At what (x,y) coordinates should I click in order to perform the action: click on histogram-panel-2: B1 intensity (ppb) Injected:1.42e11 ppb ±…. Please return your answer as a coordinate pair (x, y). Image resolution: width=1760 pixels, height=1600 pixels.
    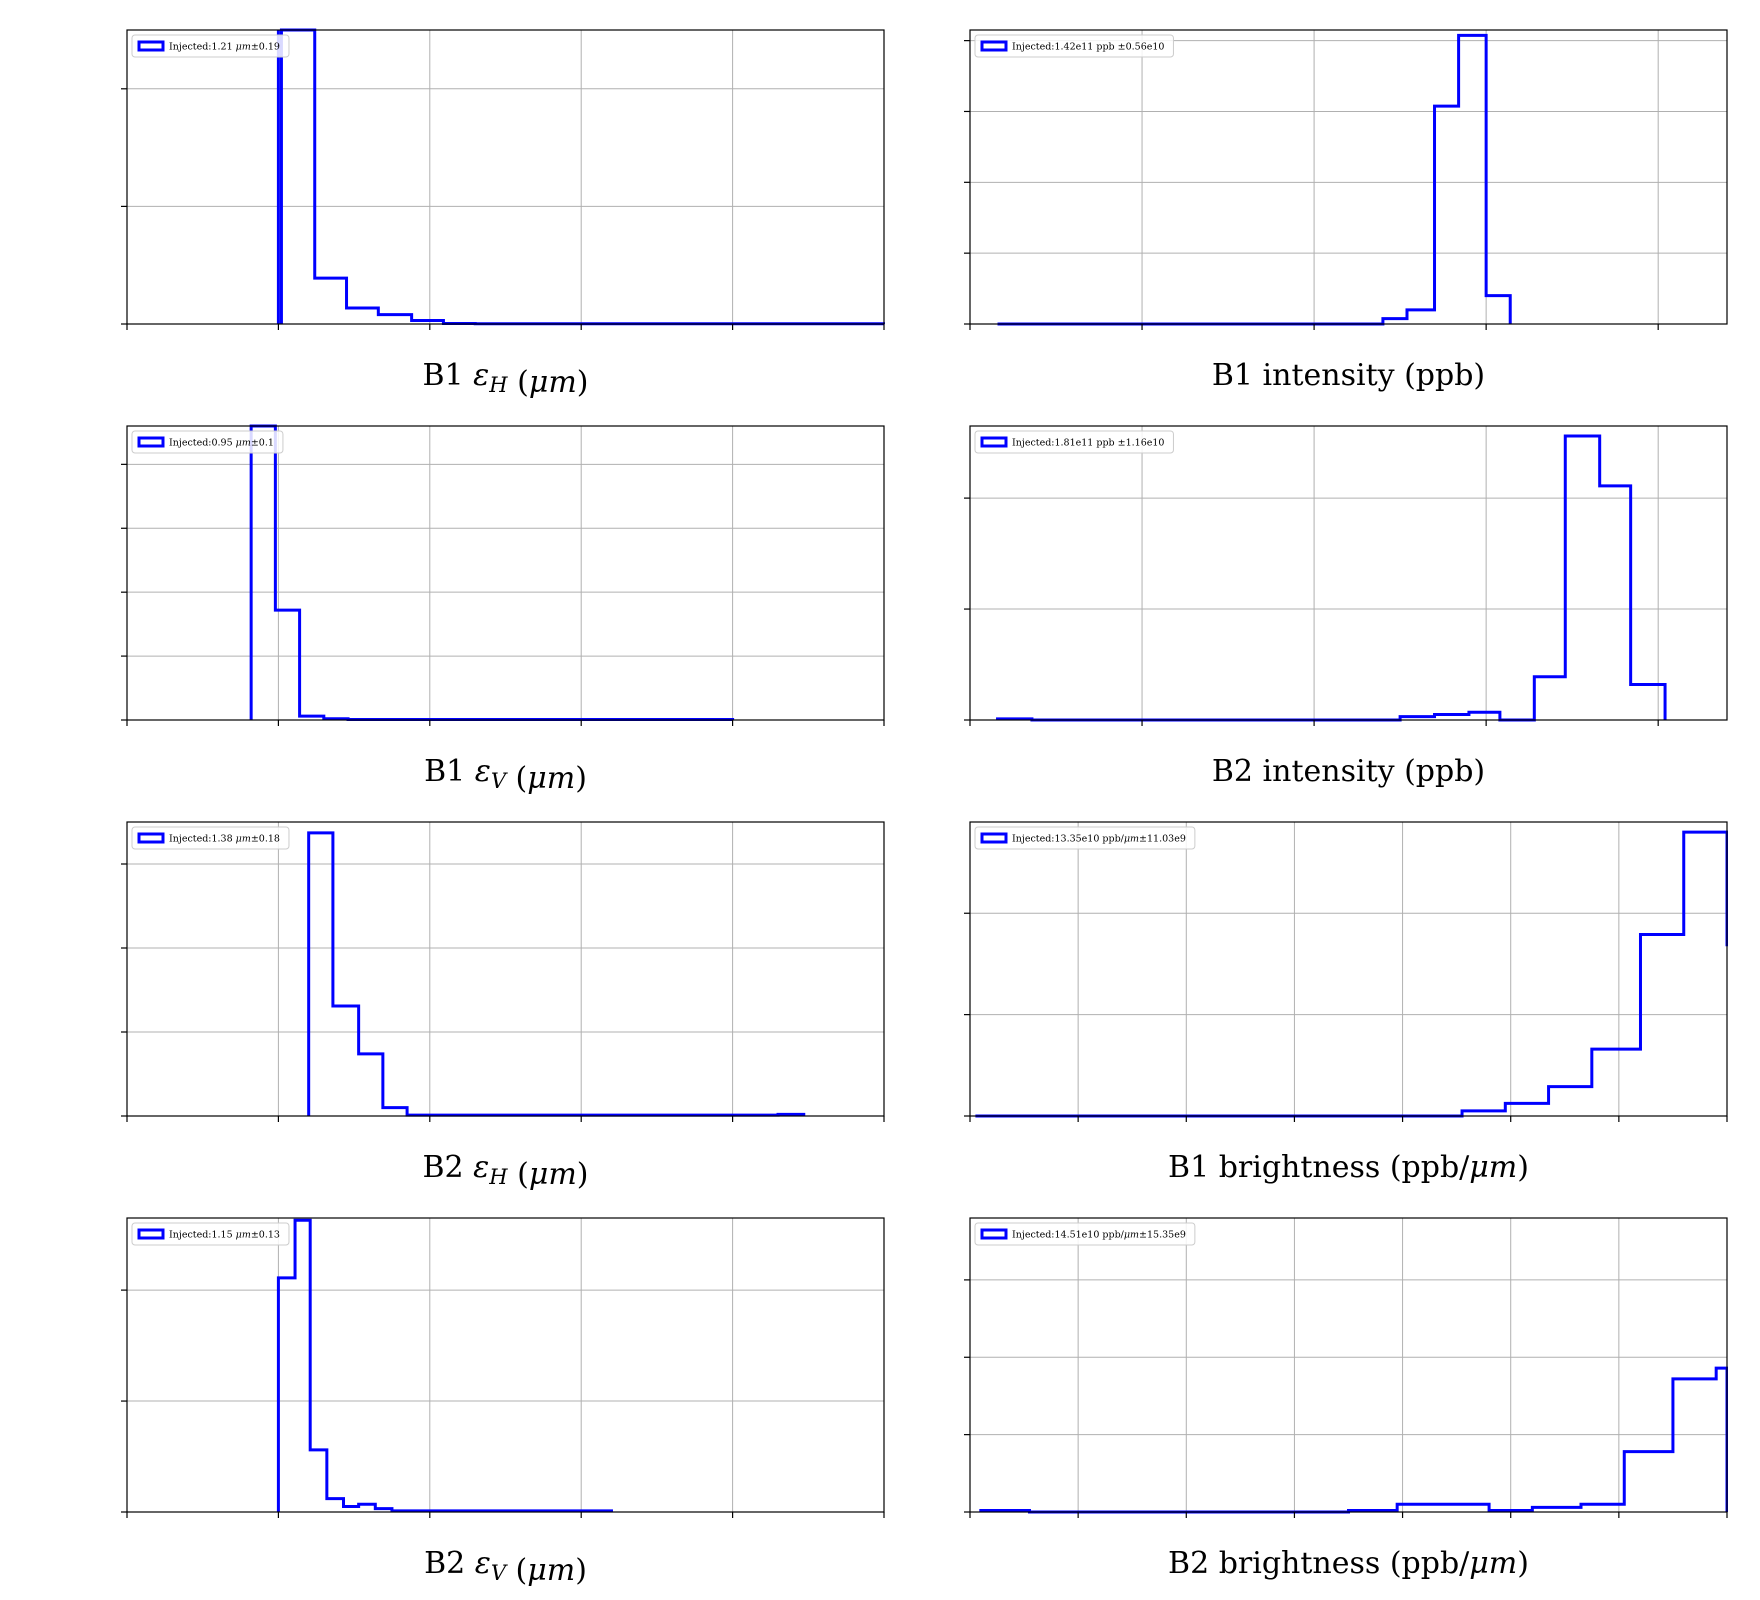
    Looking at the image, I should click on (1346, 211).